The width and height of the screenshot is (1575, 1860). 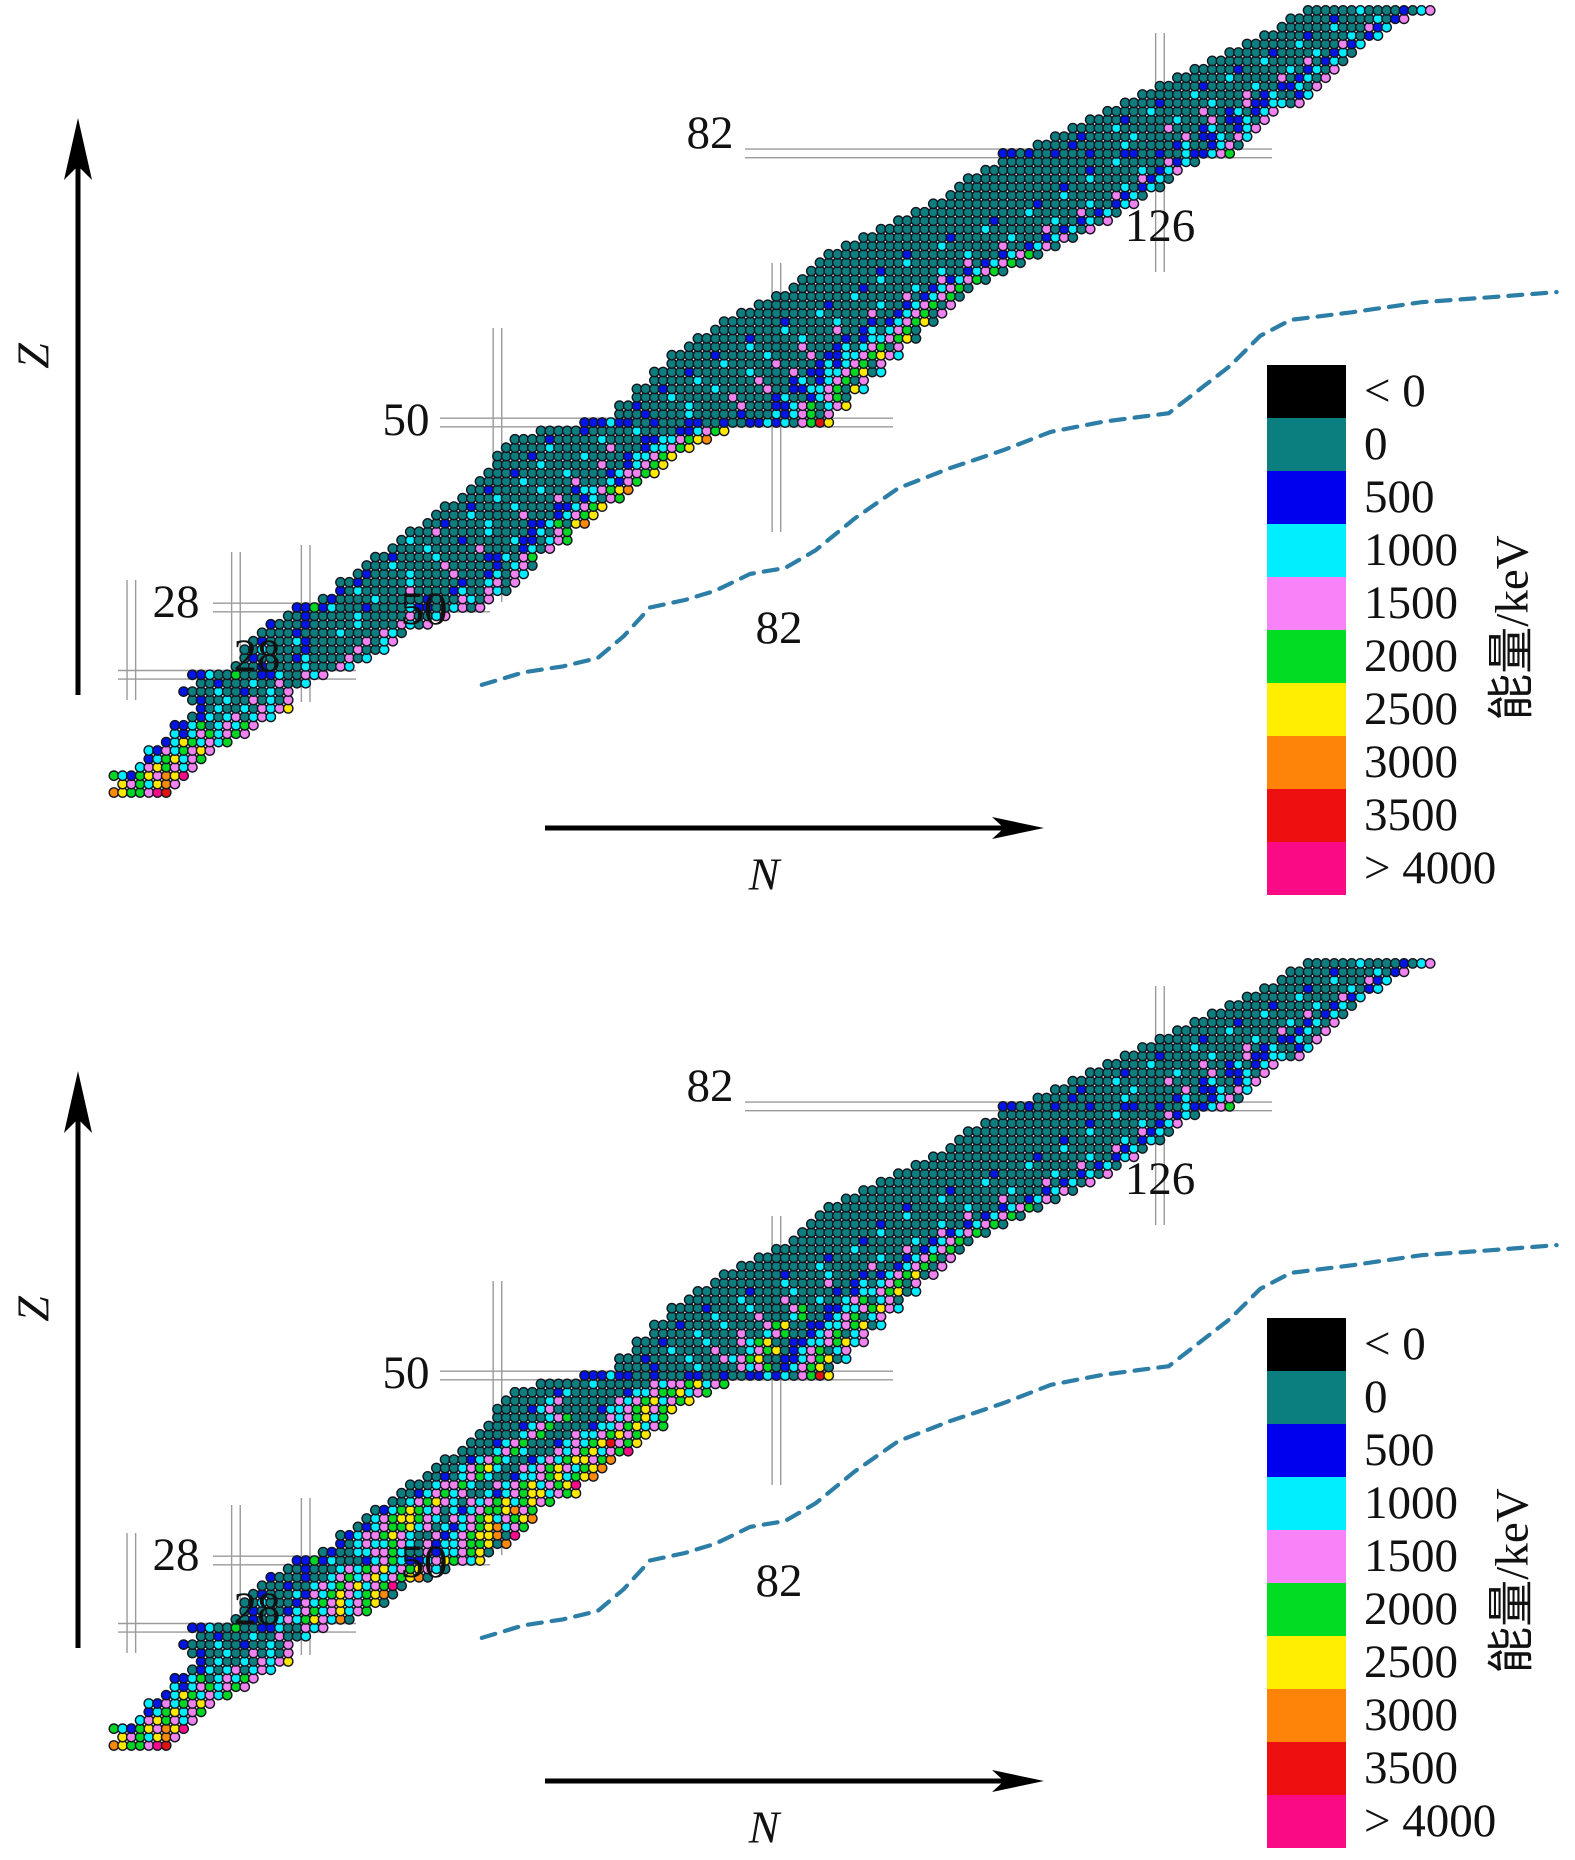 I want to click on magic-label-n28: 28, so click(x=257, y=1609).